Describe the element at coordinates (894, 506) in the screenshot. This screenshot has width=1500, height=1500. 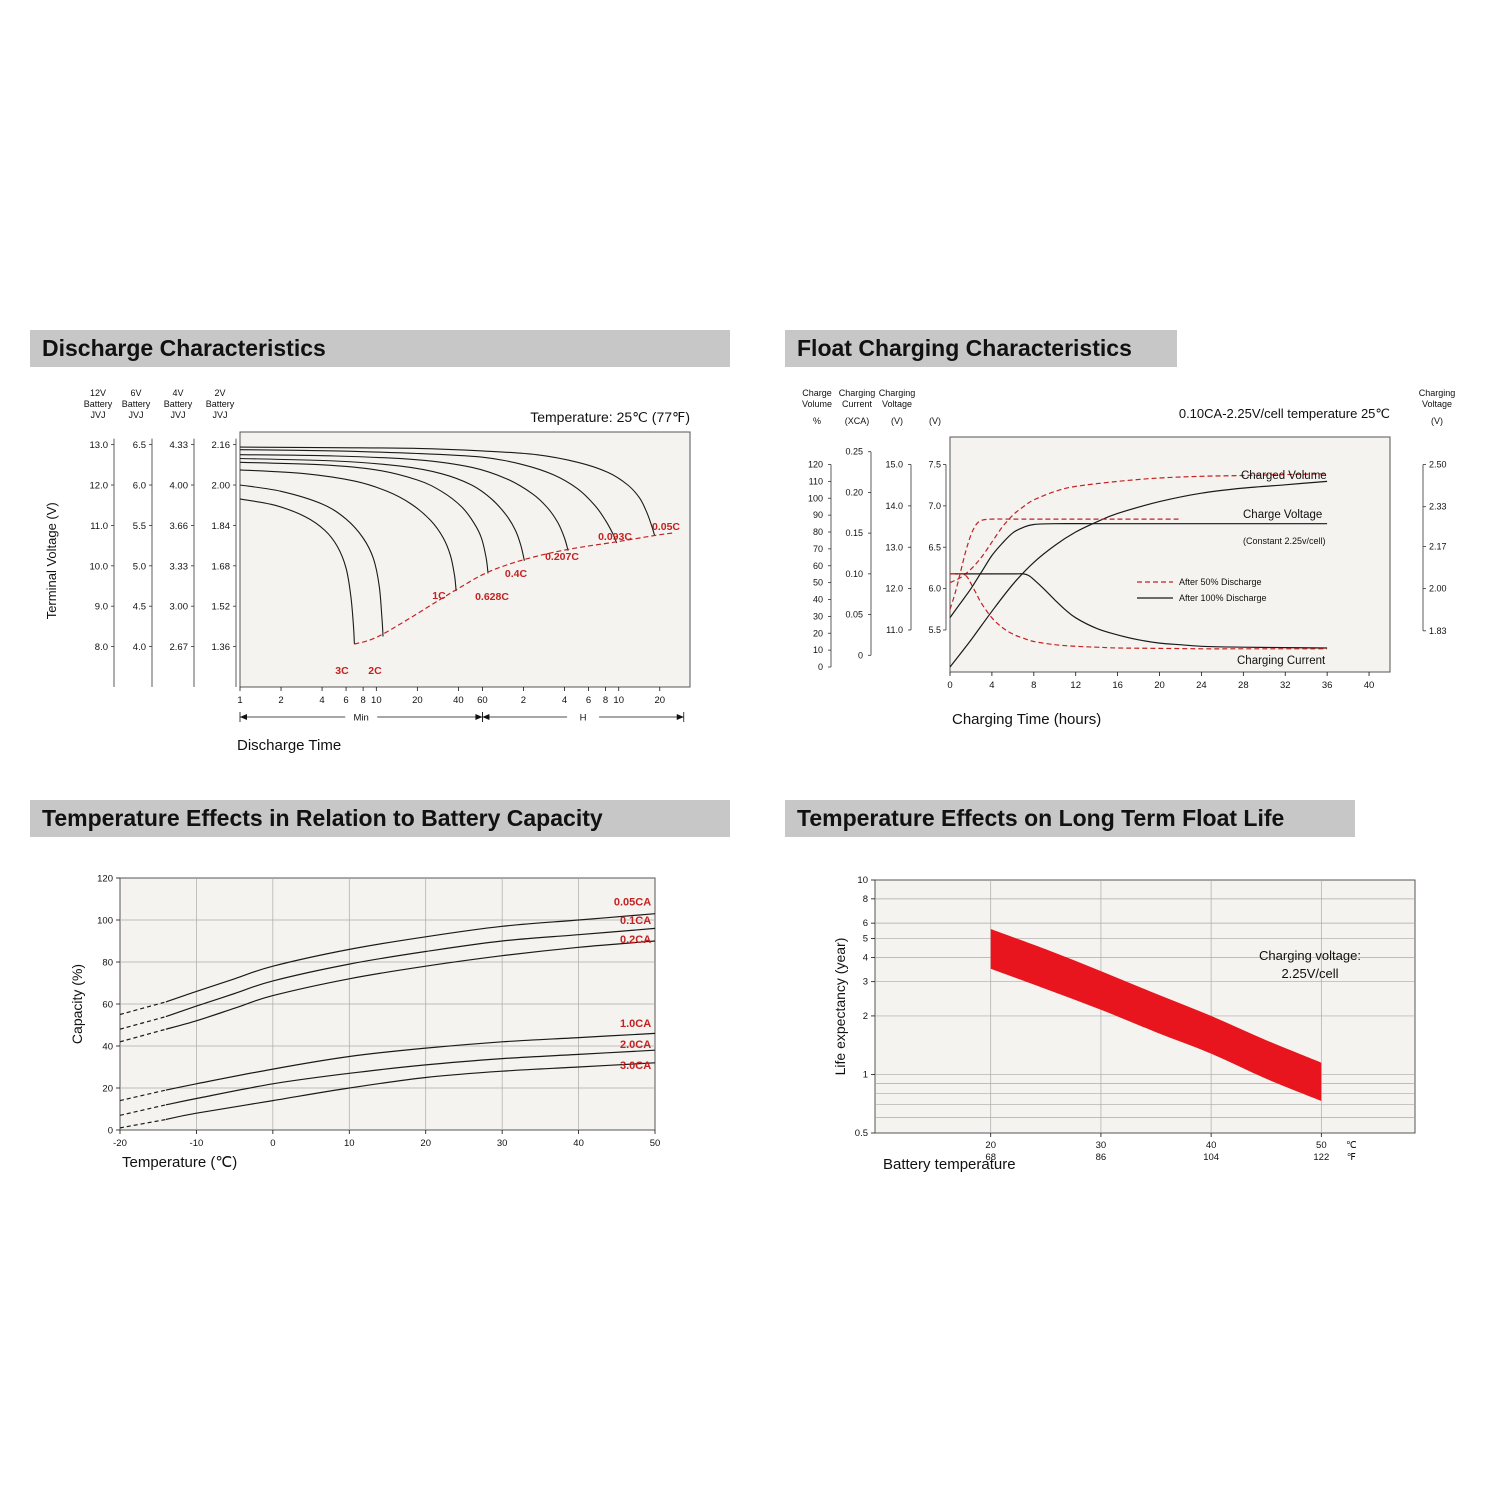
I see `axis-tick-label: 14.0` at that location.